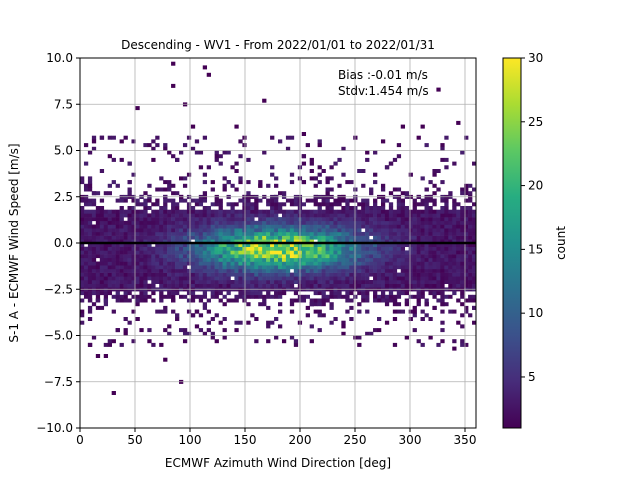 This screenshot has width=640, height=480. What do you see at coordinates (58, 336) in the screenshot?
I see `y-tick-label: −5.0` at bounding box center [58, 336].